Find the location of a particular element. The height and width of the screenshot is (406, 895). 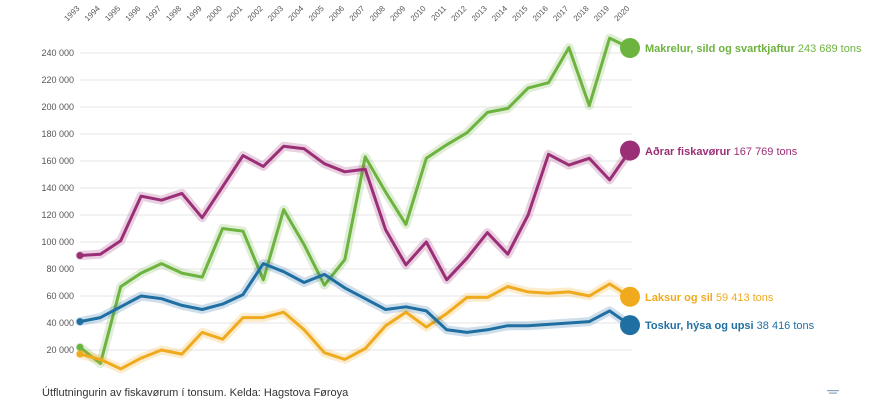

series-end-value: 167 769 tons is located at coordinates (766, 152).